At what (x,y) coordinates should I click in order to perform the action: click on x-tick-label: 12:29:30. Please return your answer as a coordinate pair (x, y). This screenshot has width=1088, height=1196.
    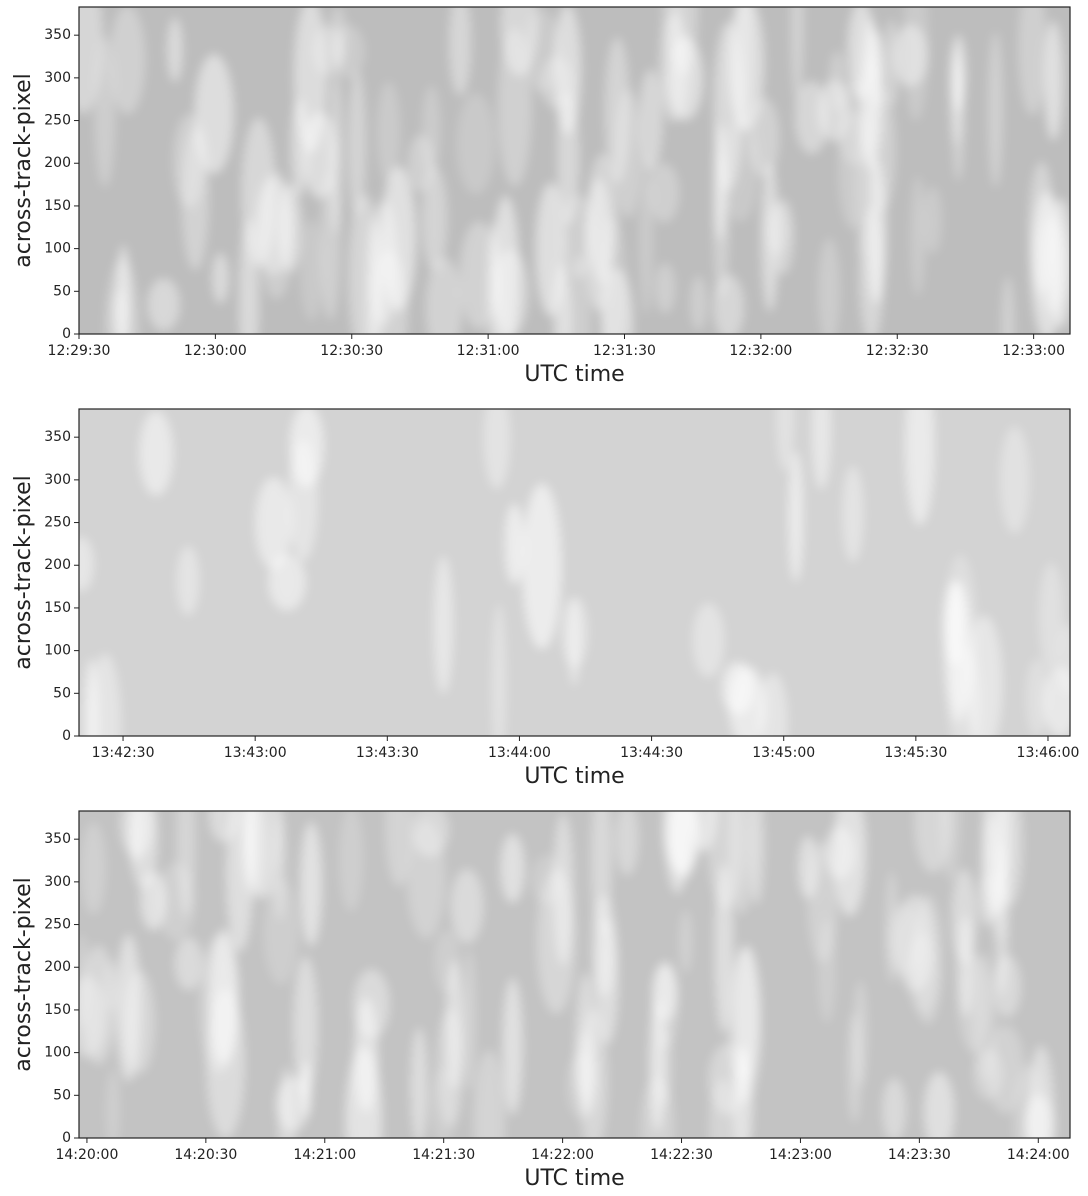
    Looking at the image, I should click on (79, 351).